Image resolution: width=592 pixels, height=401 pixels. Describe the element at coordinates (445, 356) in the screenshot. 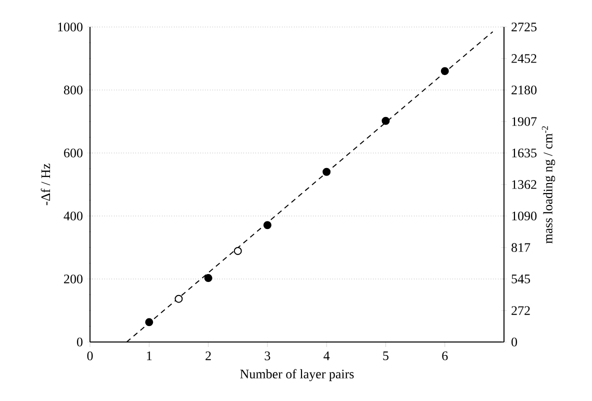

I see `x-tick-label: 6` at that location.